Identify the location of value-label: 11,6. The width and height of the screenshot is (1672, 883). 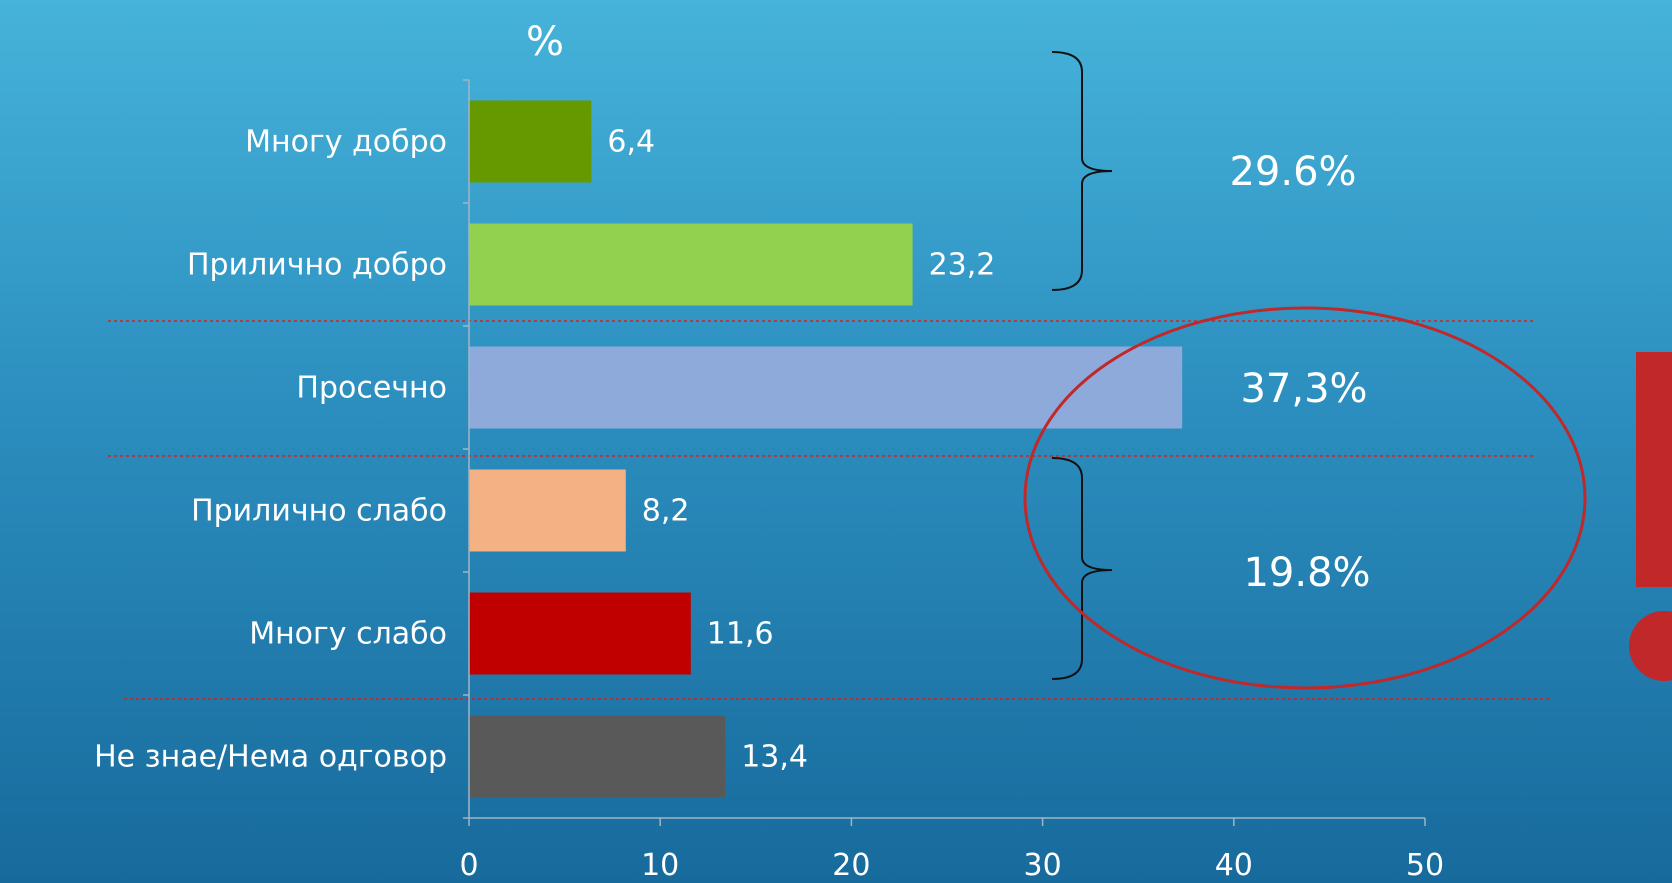
(740, 634).